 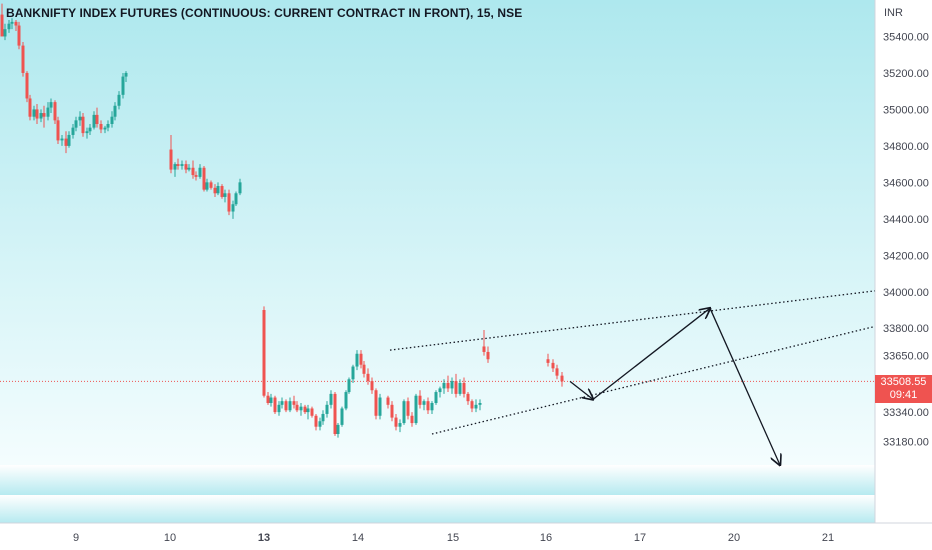 What do you see at coordinates (906, 220) in the screenshot?
I see `y-tick-label: 34400.00` at bounding box center [906, 220].